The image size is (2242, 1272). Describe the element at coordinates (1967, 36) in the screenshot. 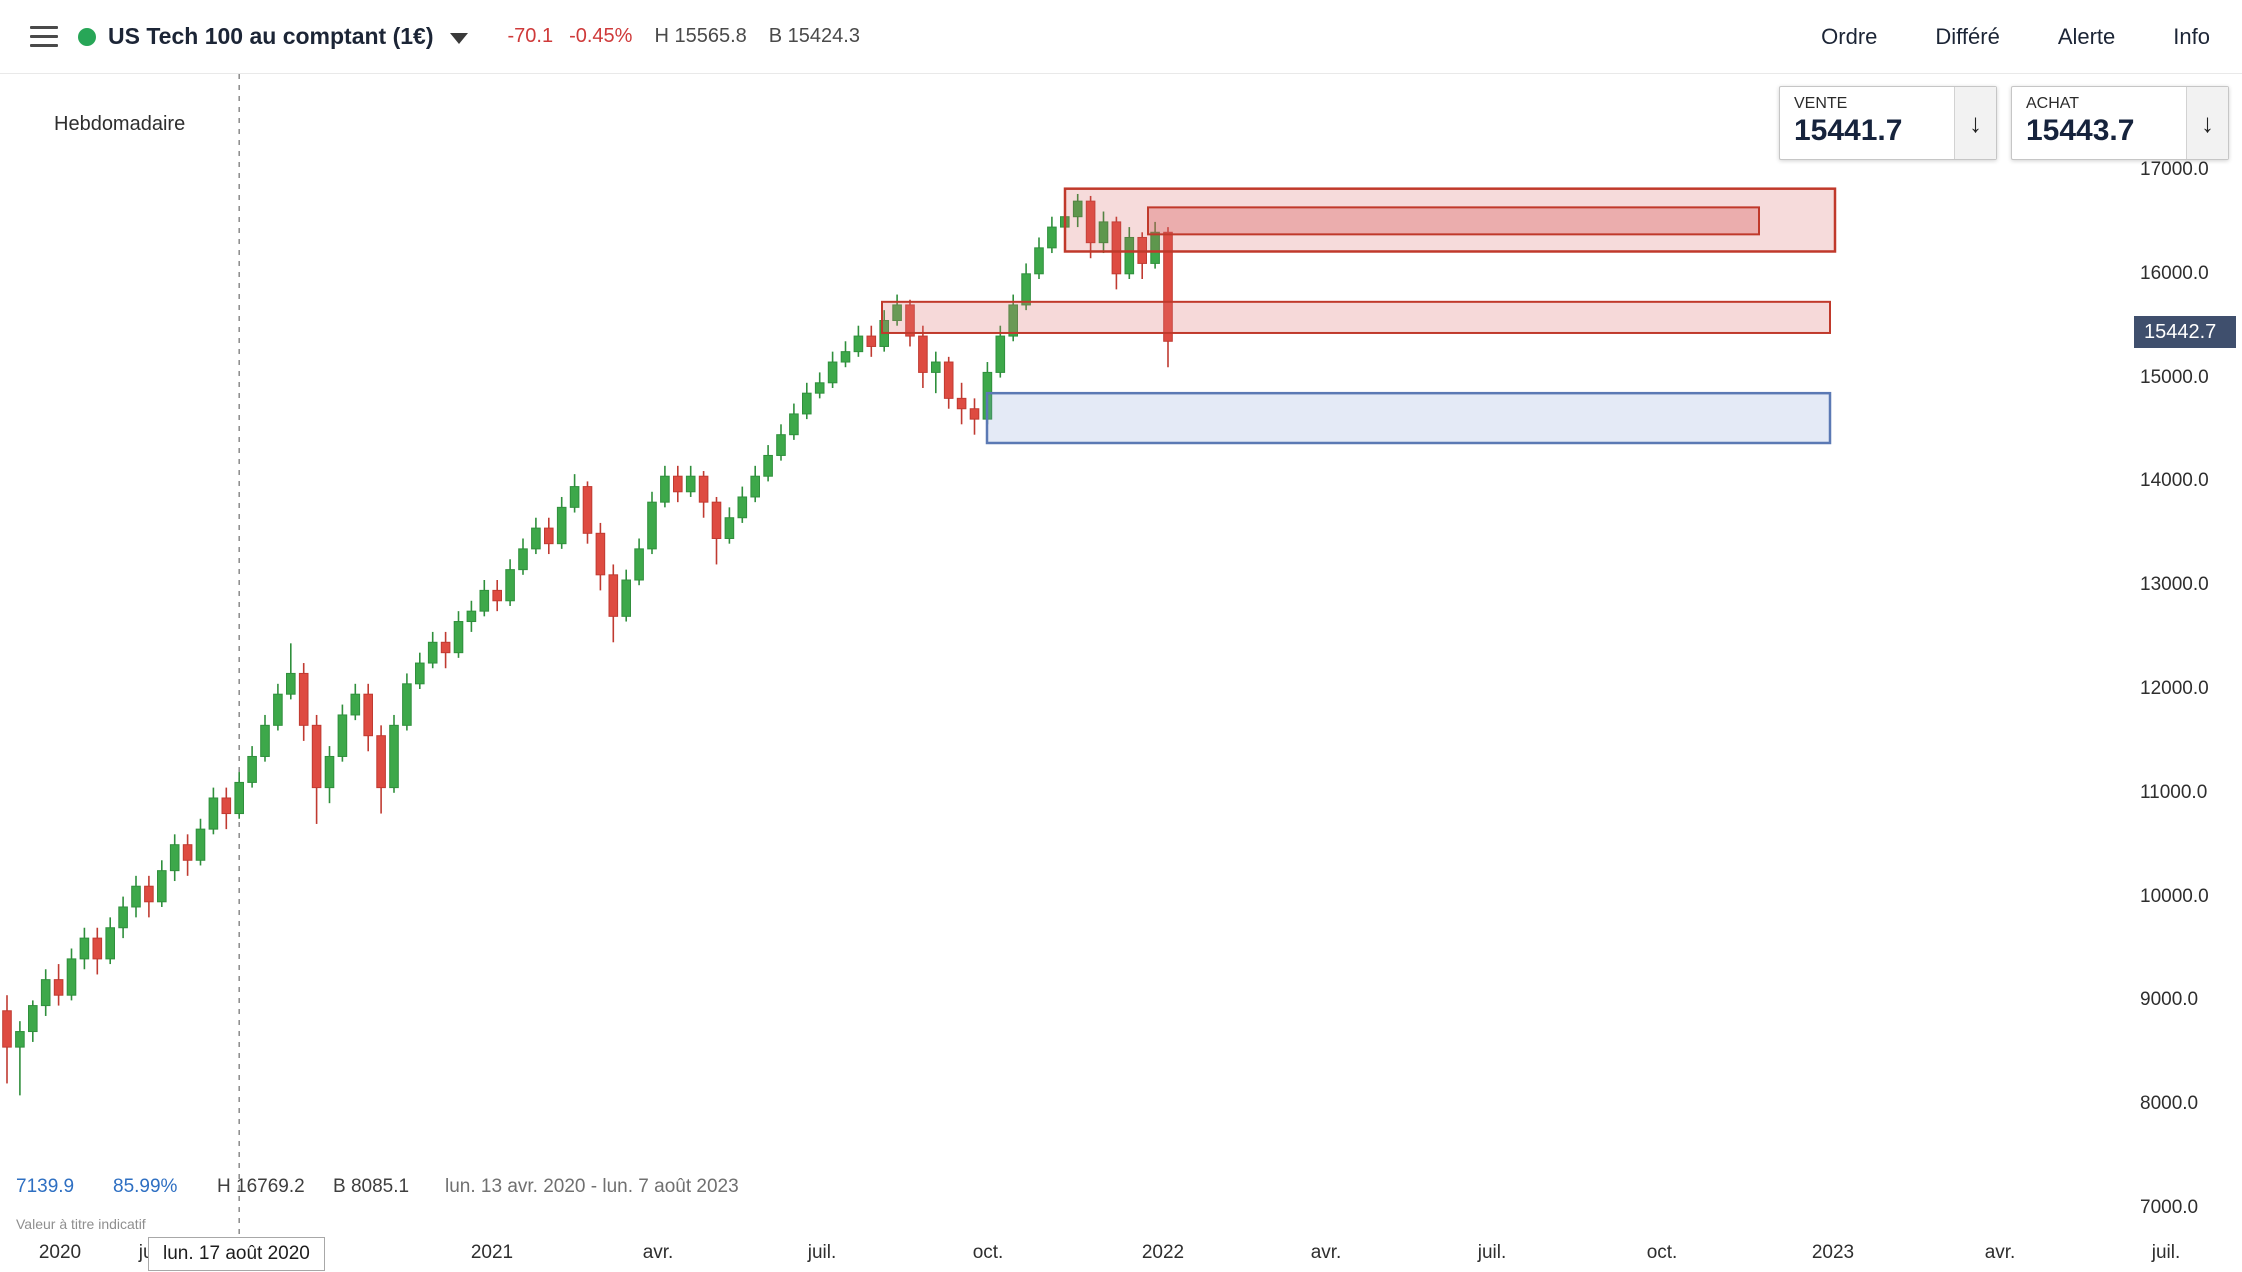

I see `menu-item-differe: Différé` at that location.